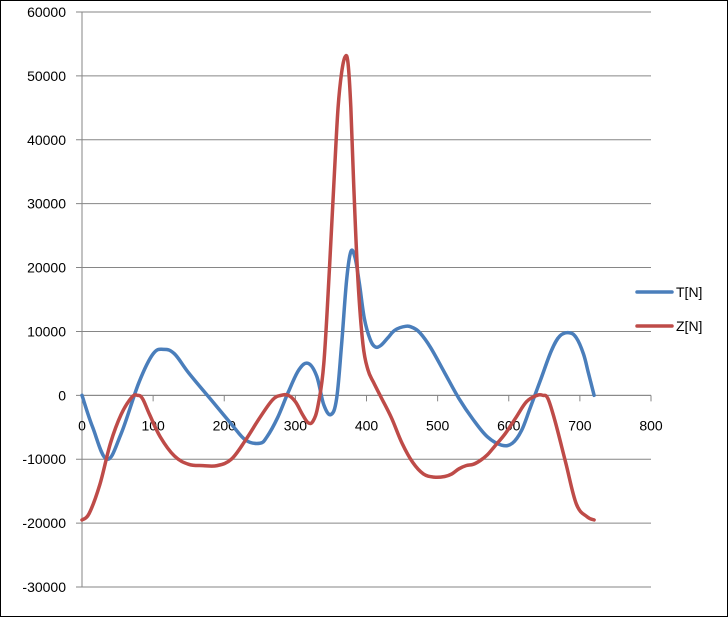  I want to click on x-tick-label: 800, so click(651, 425).